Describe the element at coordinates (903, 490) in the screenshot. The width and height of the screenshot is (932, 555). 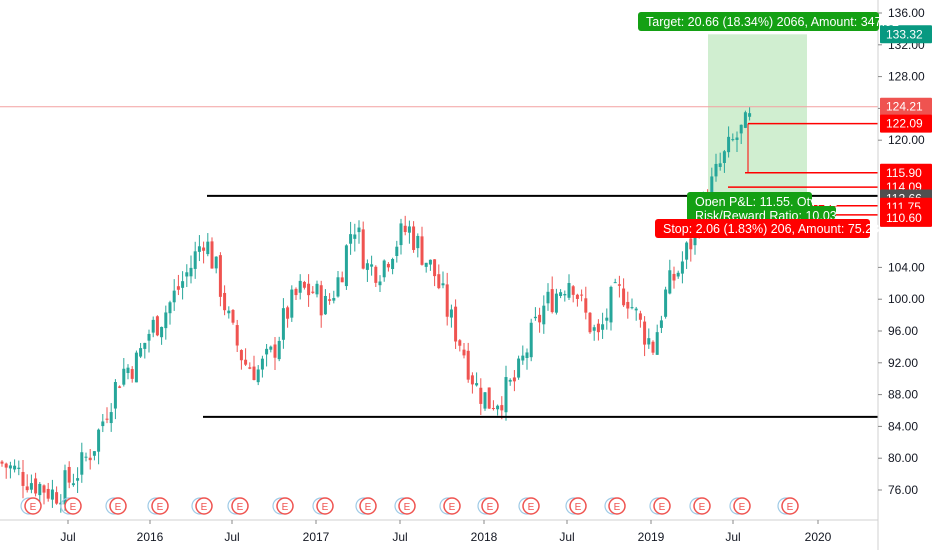
I see `price-tick-label: 76.00` at that location.